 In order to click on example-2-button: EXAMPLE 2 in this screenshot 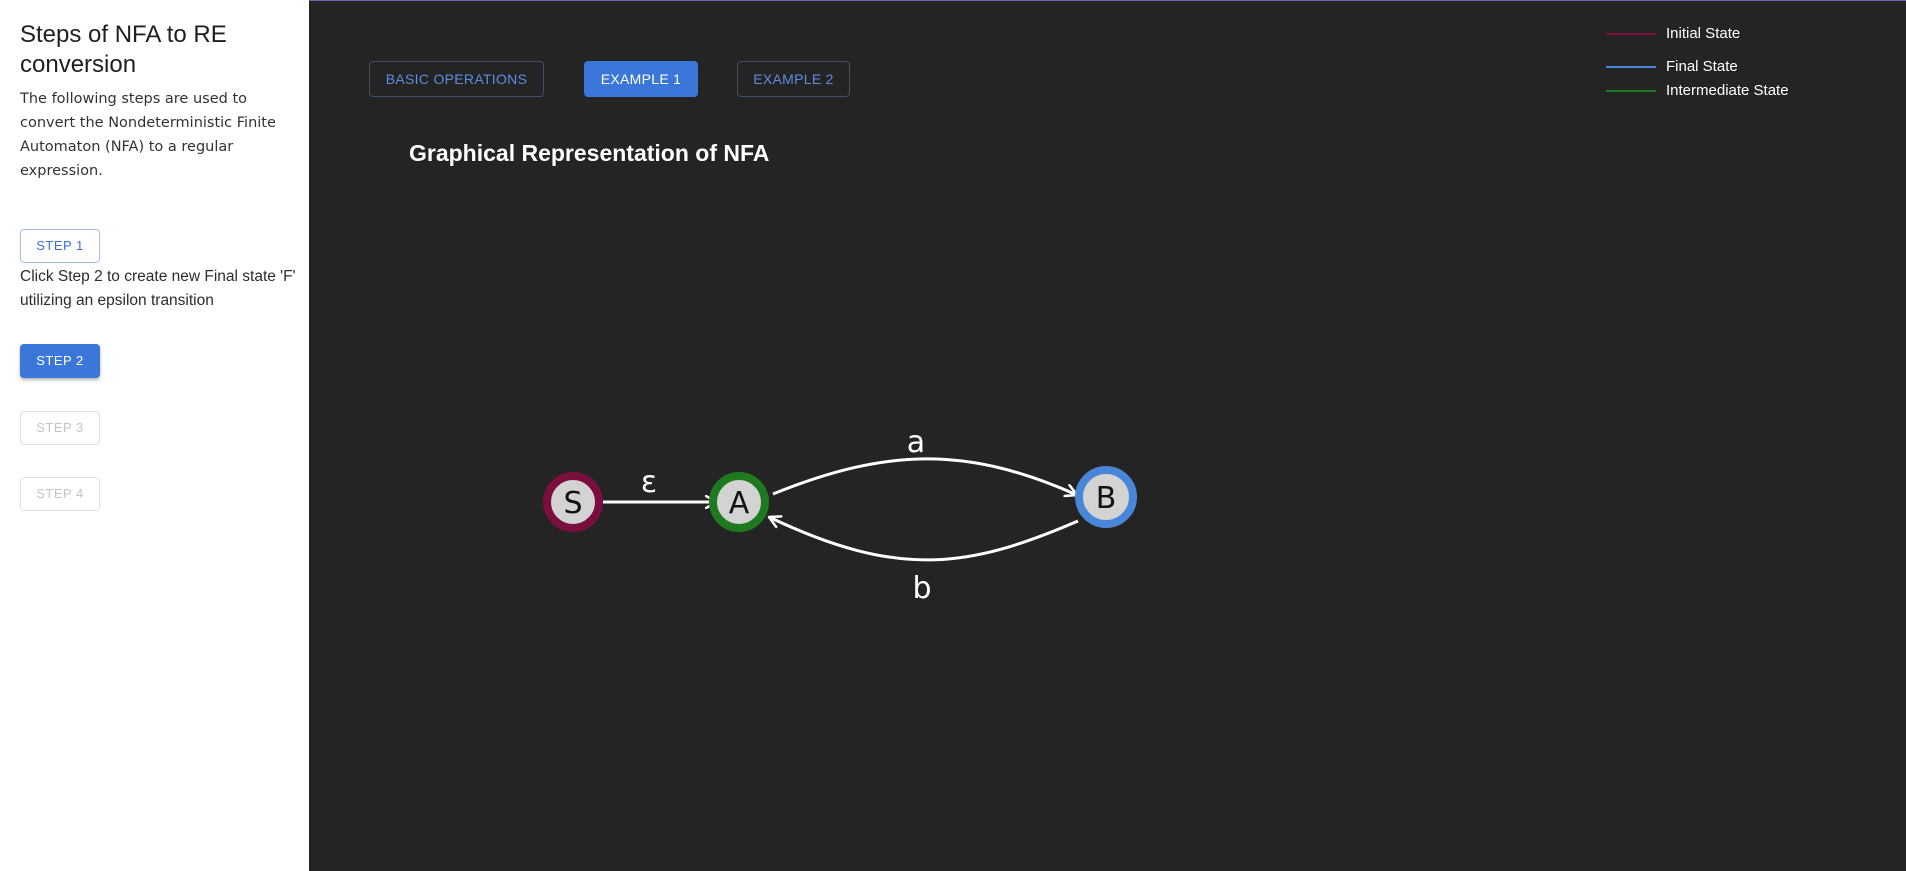, I will do `click(793, 79)`.